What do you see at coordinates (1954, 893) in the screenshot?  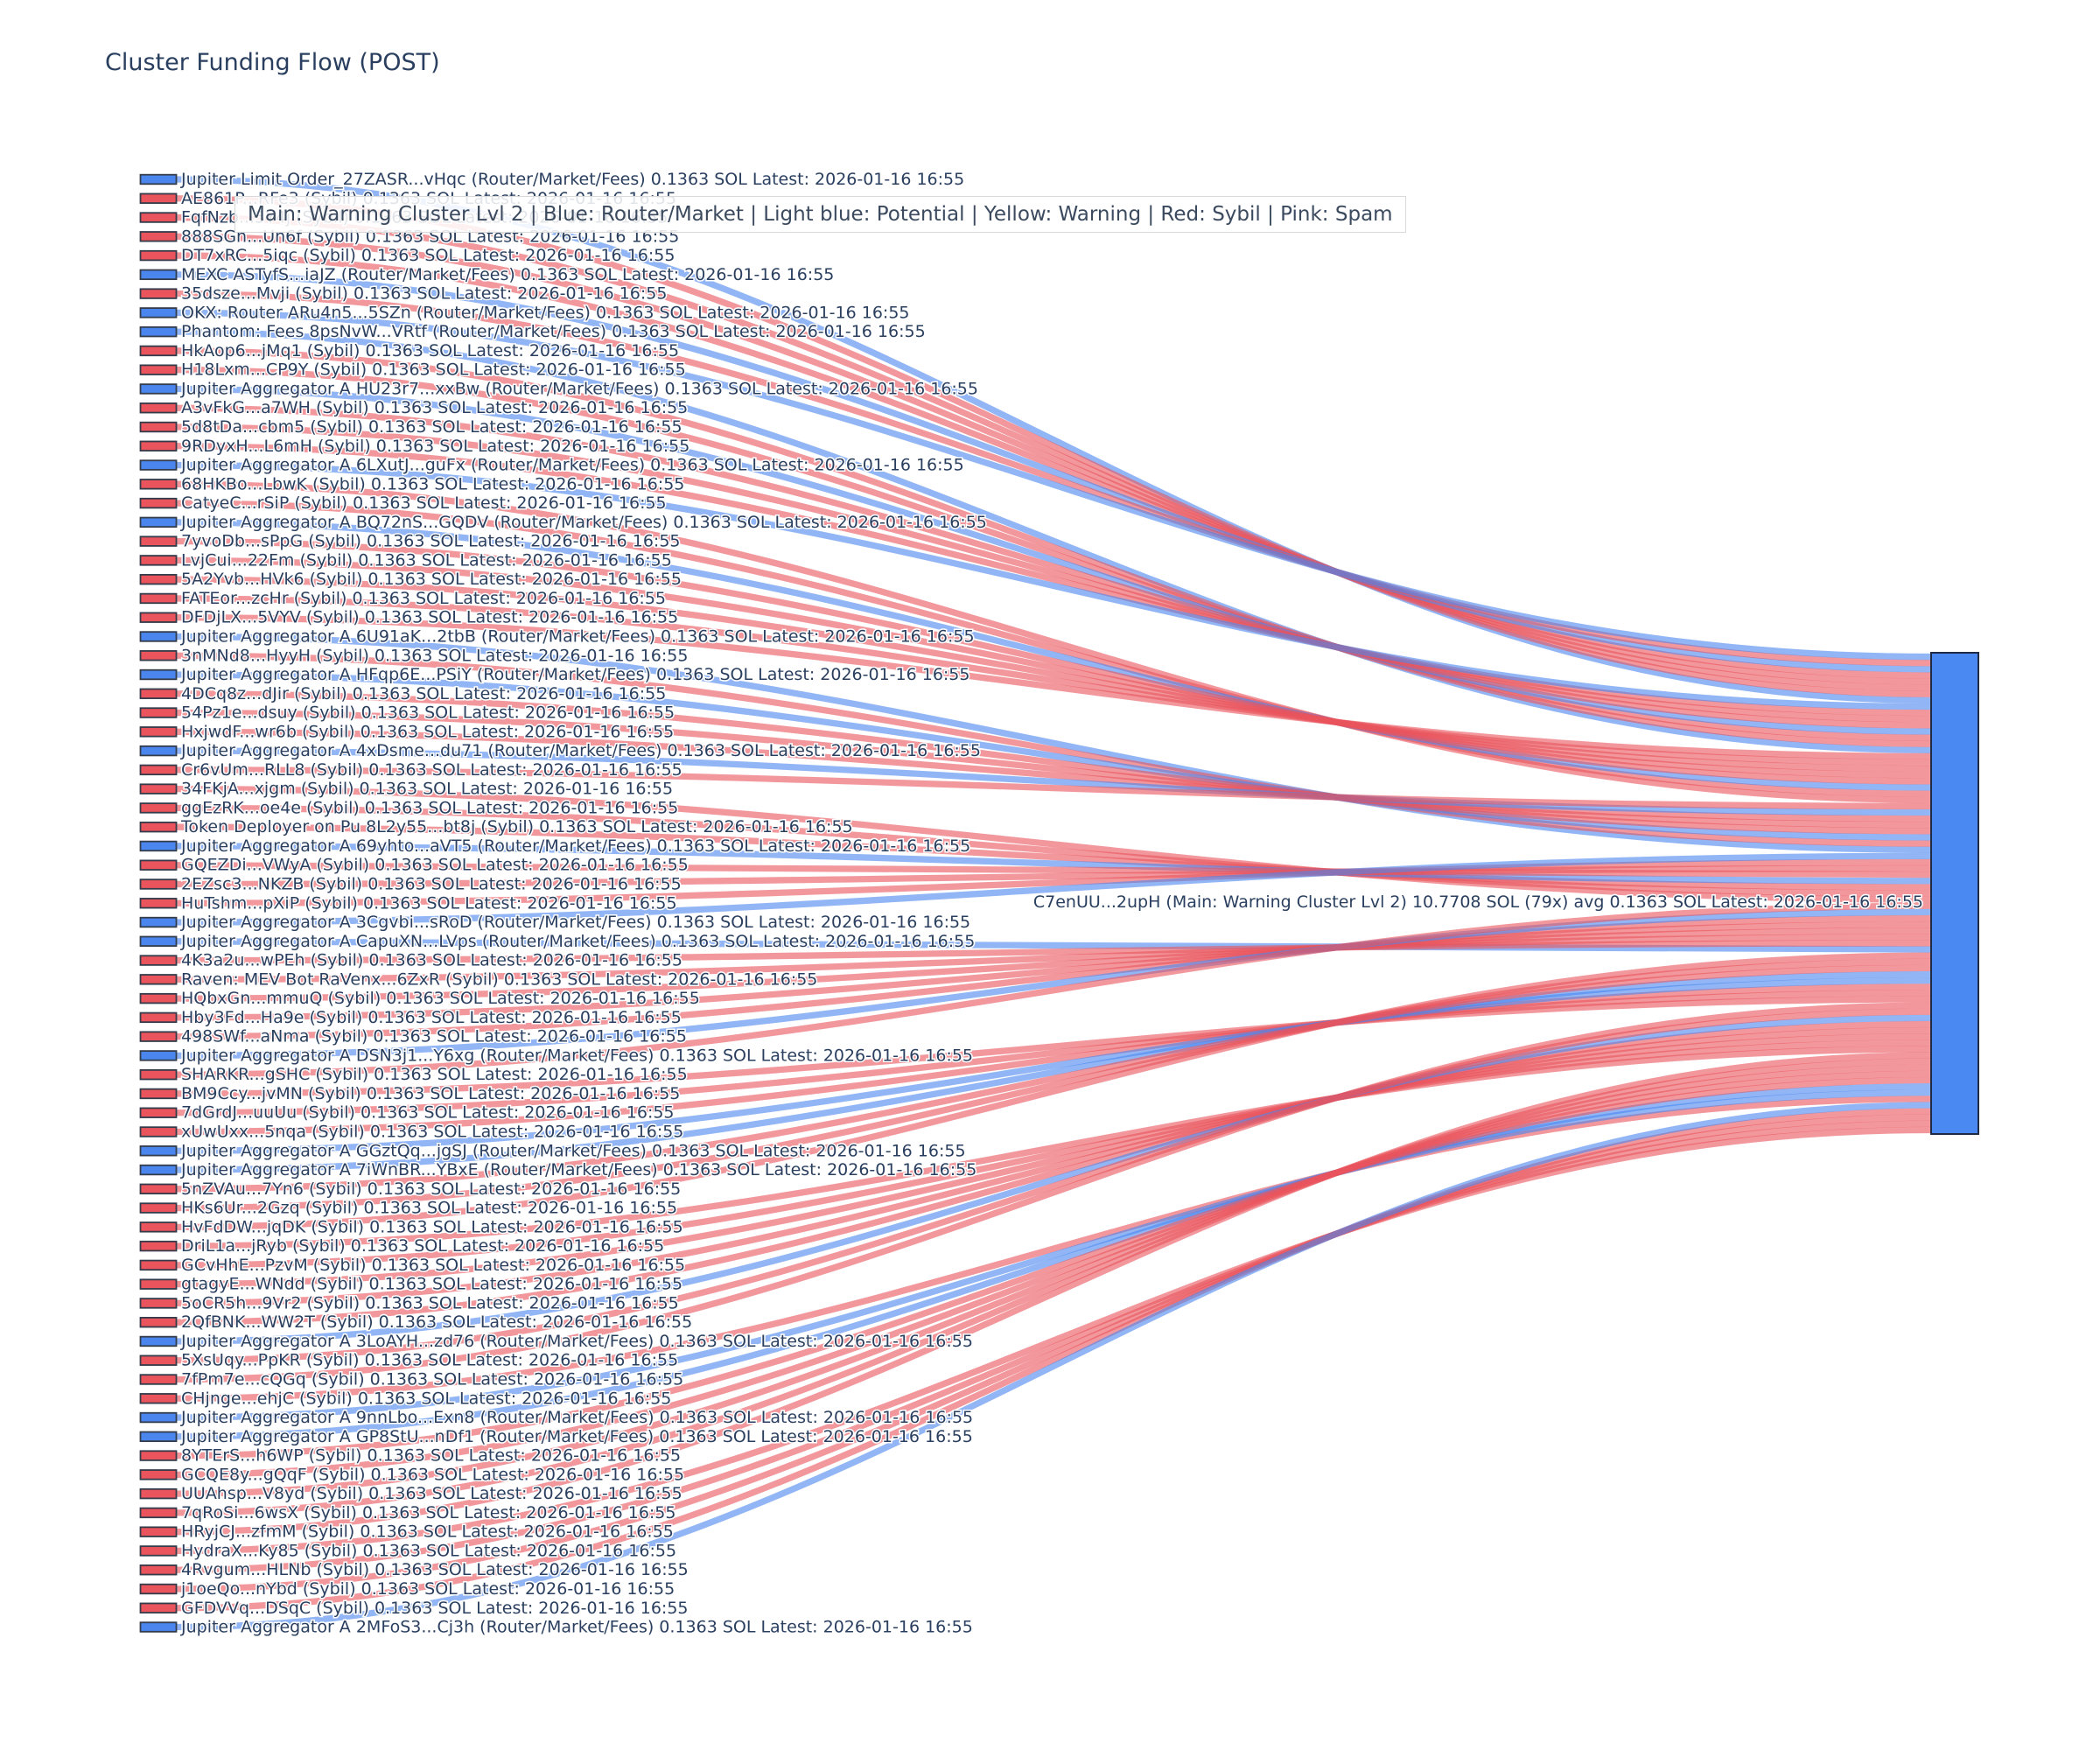 I see `target-node` at bounding box center [1954, 893].